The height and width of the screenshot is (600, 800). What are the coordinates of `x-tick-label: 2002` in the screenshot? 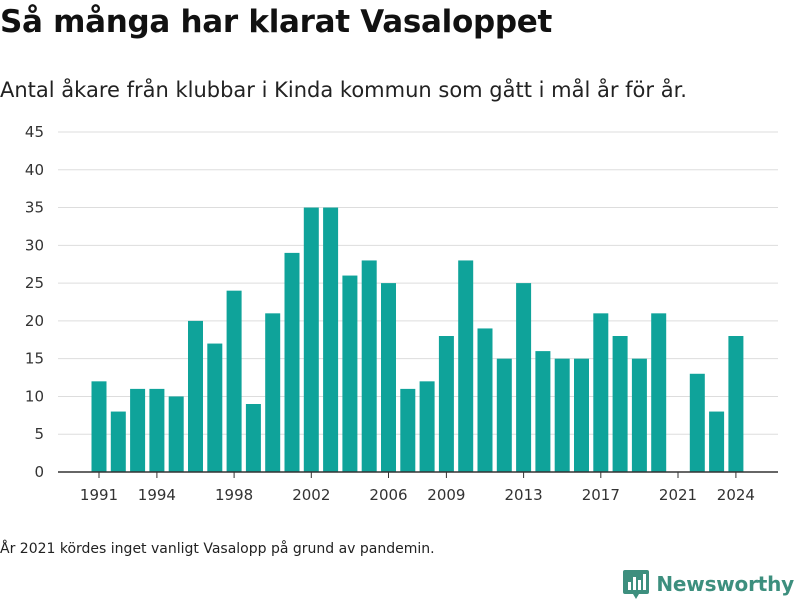 It's located at (311, 495).